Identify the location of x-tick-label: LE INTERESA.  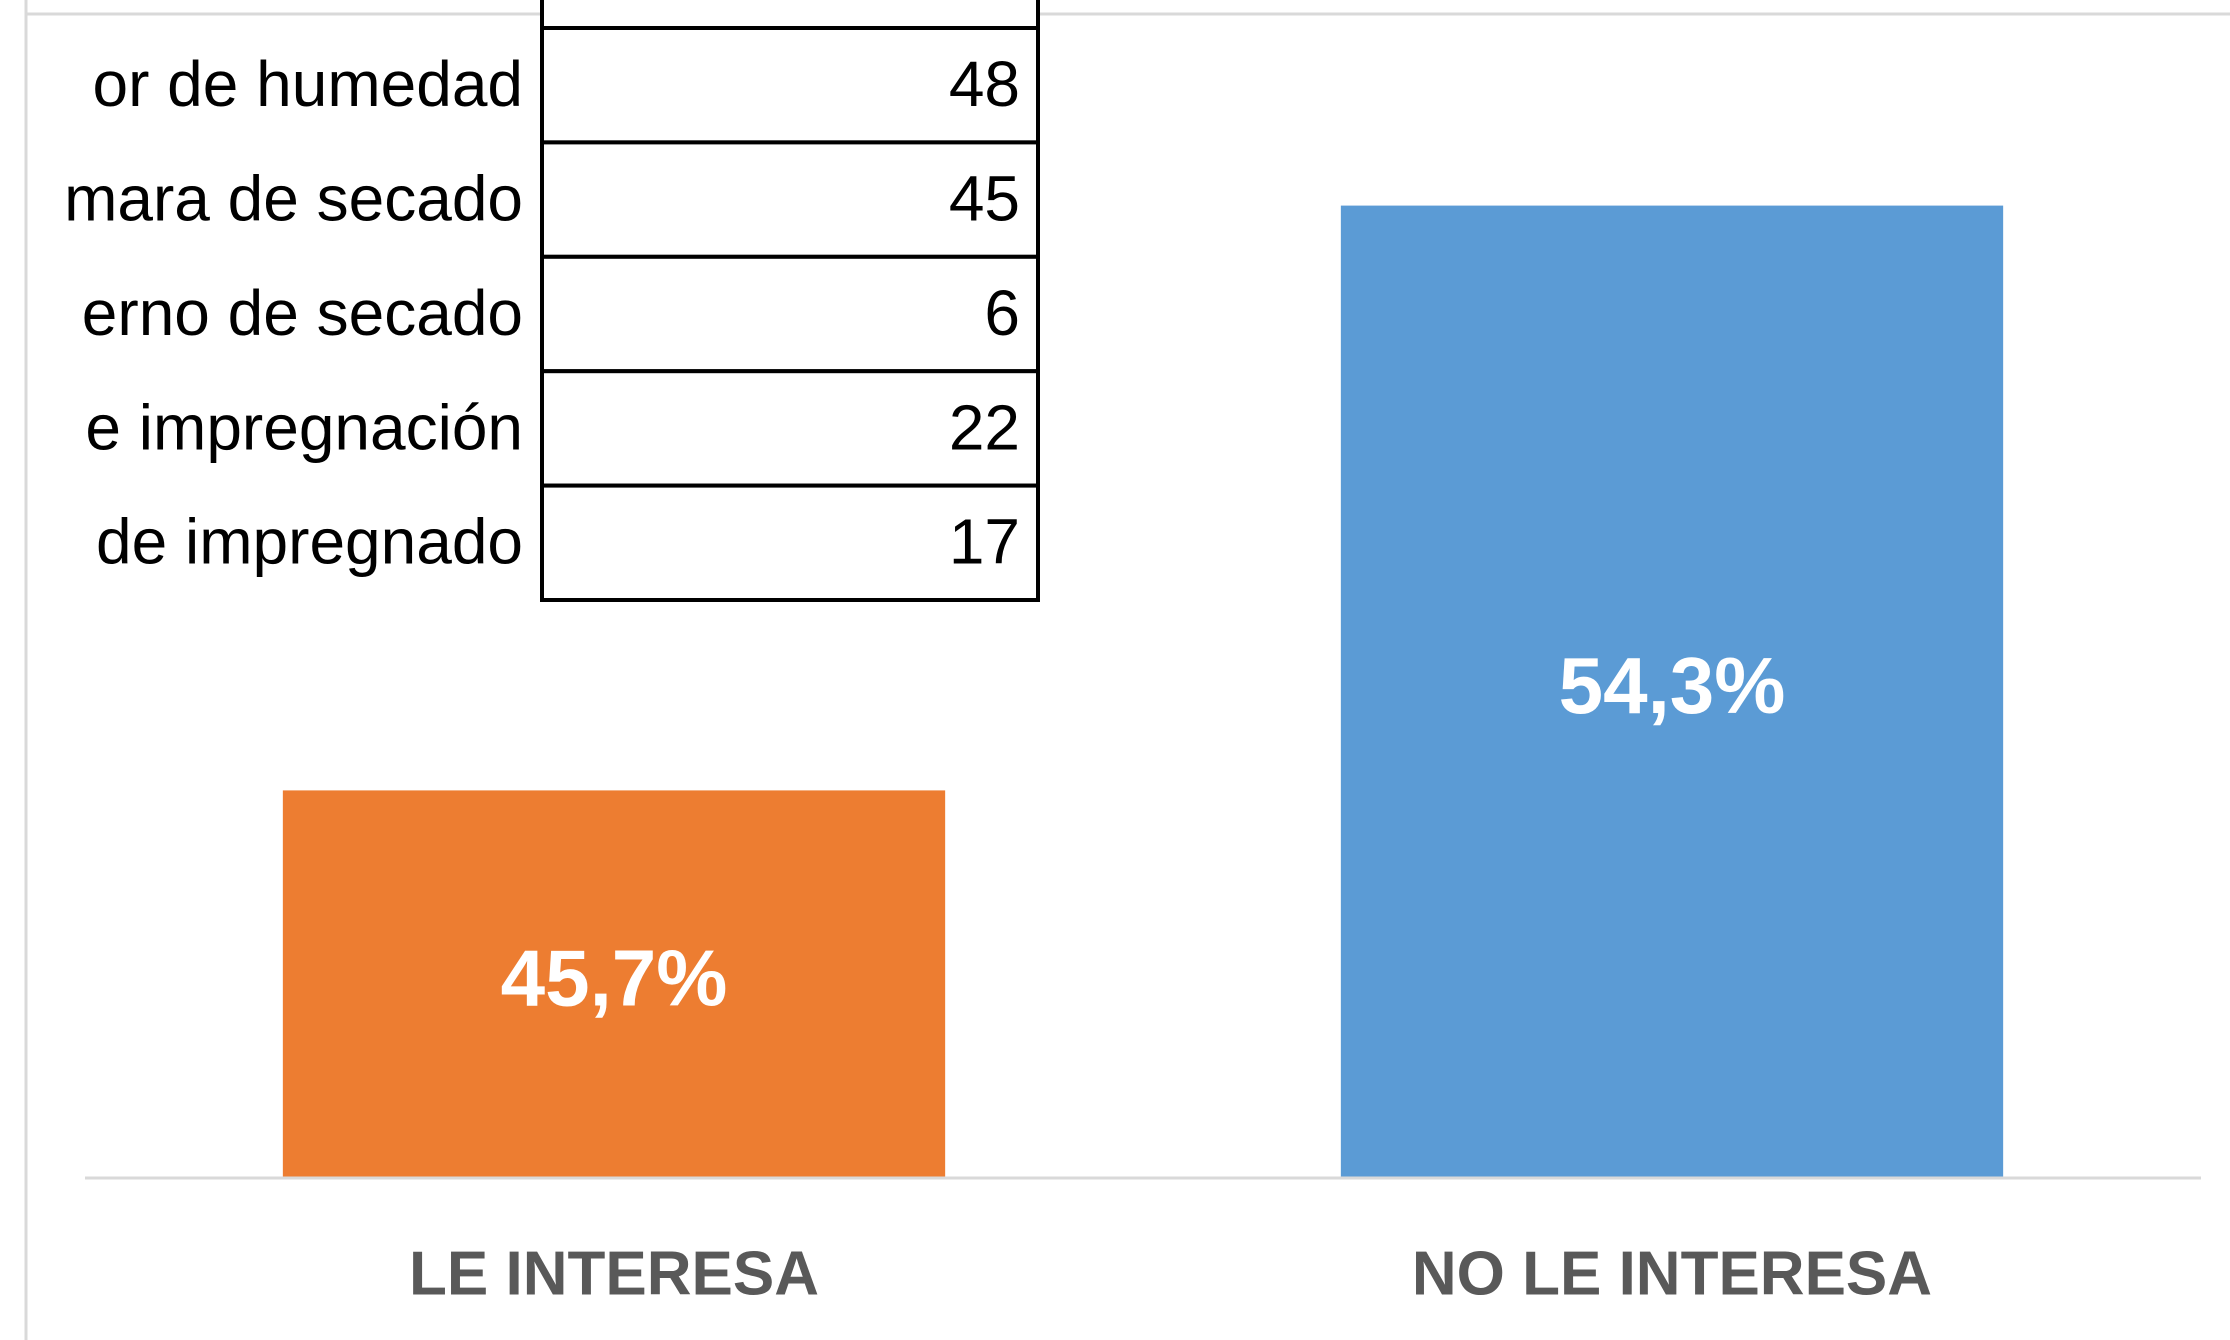
(614, 1273).